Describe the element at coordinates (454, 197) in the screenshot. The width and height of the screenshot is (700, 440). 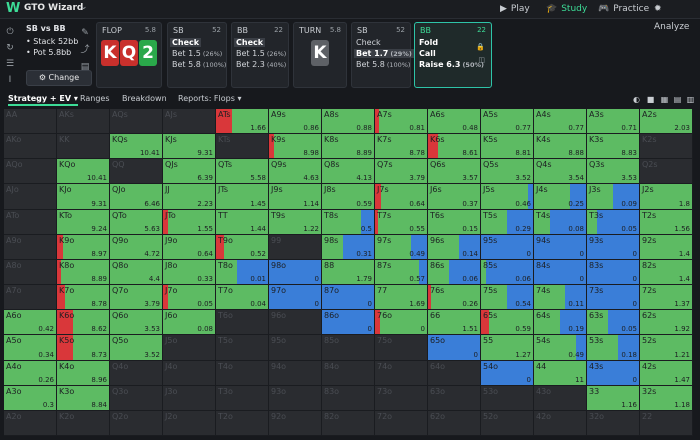
I see `hand-cell: J6s 0.37` at that location.